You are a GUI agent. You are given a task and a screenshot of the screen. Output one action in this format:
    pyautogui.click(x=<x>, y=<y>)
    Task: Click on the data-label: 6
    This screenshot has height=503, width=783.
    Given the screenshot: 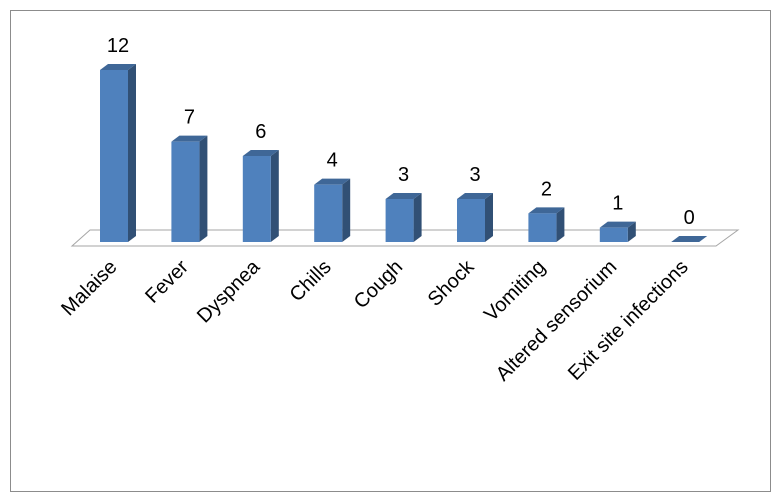 What is the action you would take?
    pyautogui.click(x=260, y=132)
    